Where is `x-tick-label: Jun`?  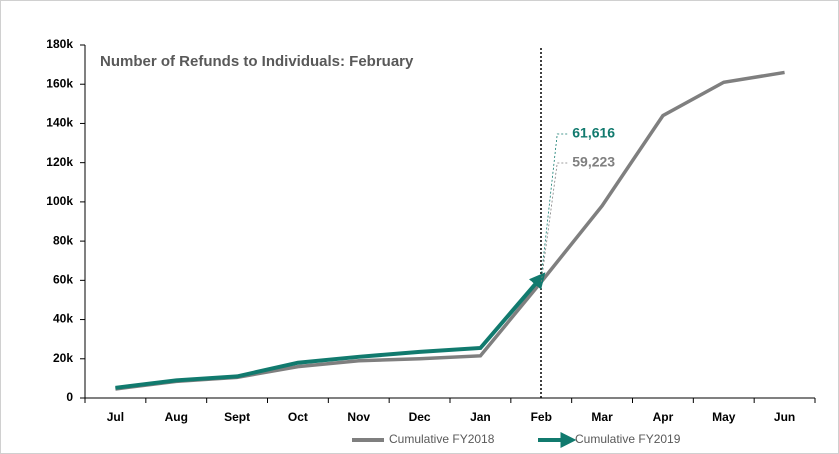
x-tick-label: Jun is located at coordinates (784, 417).